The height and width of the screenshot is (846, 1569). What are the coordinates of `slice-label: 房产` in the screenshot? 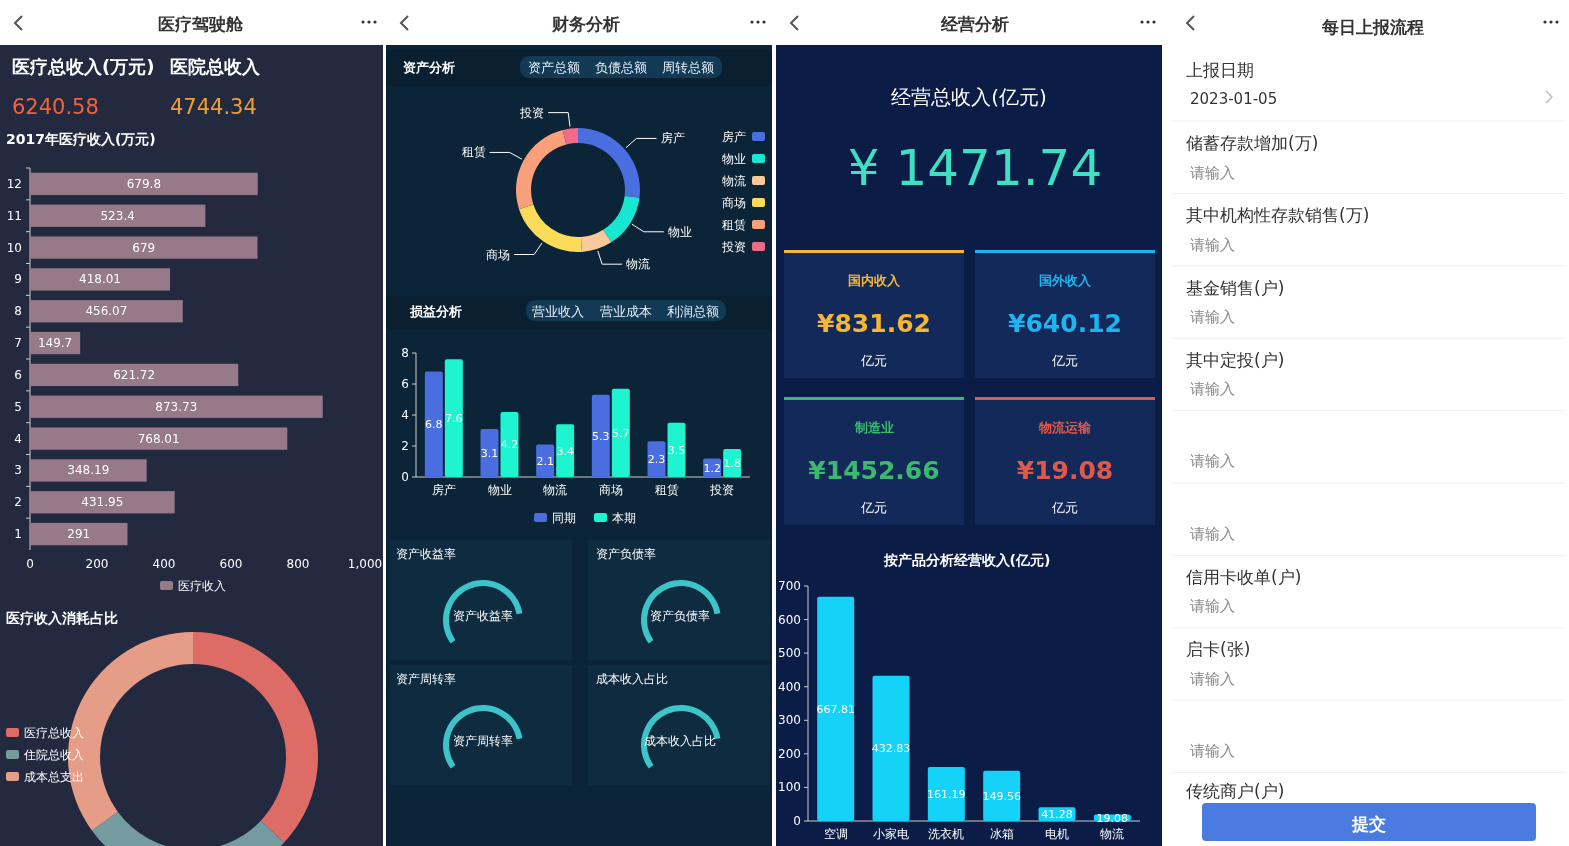 It's located at (672, 138).